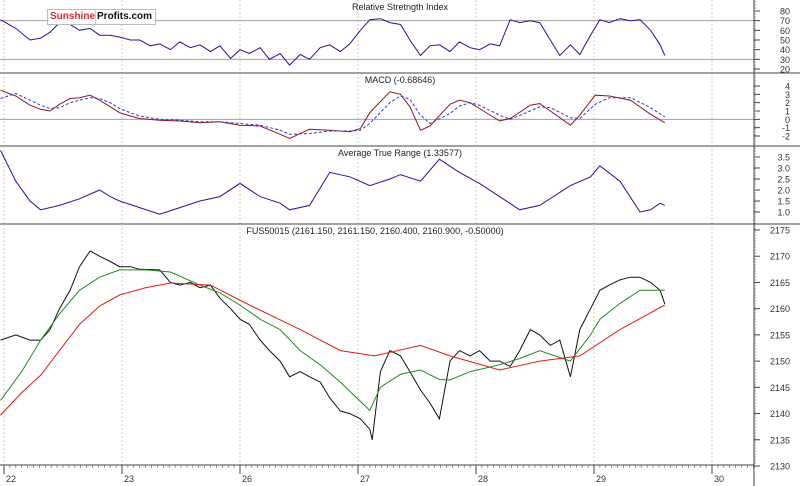 Image resolution: width=800 pixels, height=486 pixels. I want to click on macd-ytick-label: 0, so click(787, 120).